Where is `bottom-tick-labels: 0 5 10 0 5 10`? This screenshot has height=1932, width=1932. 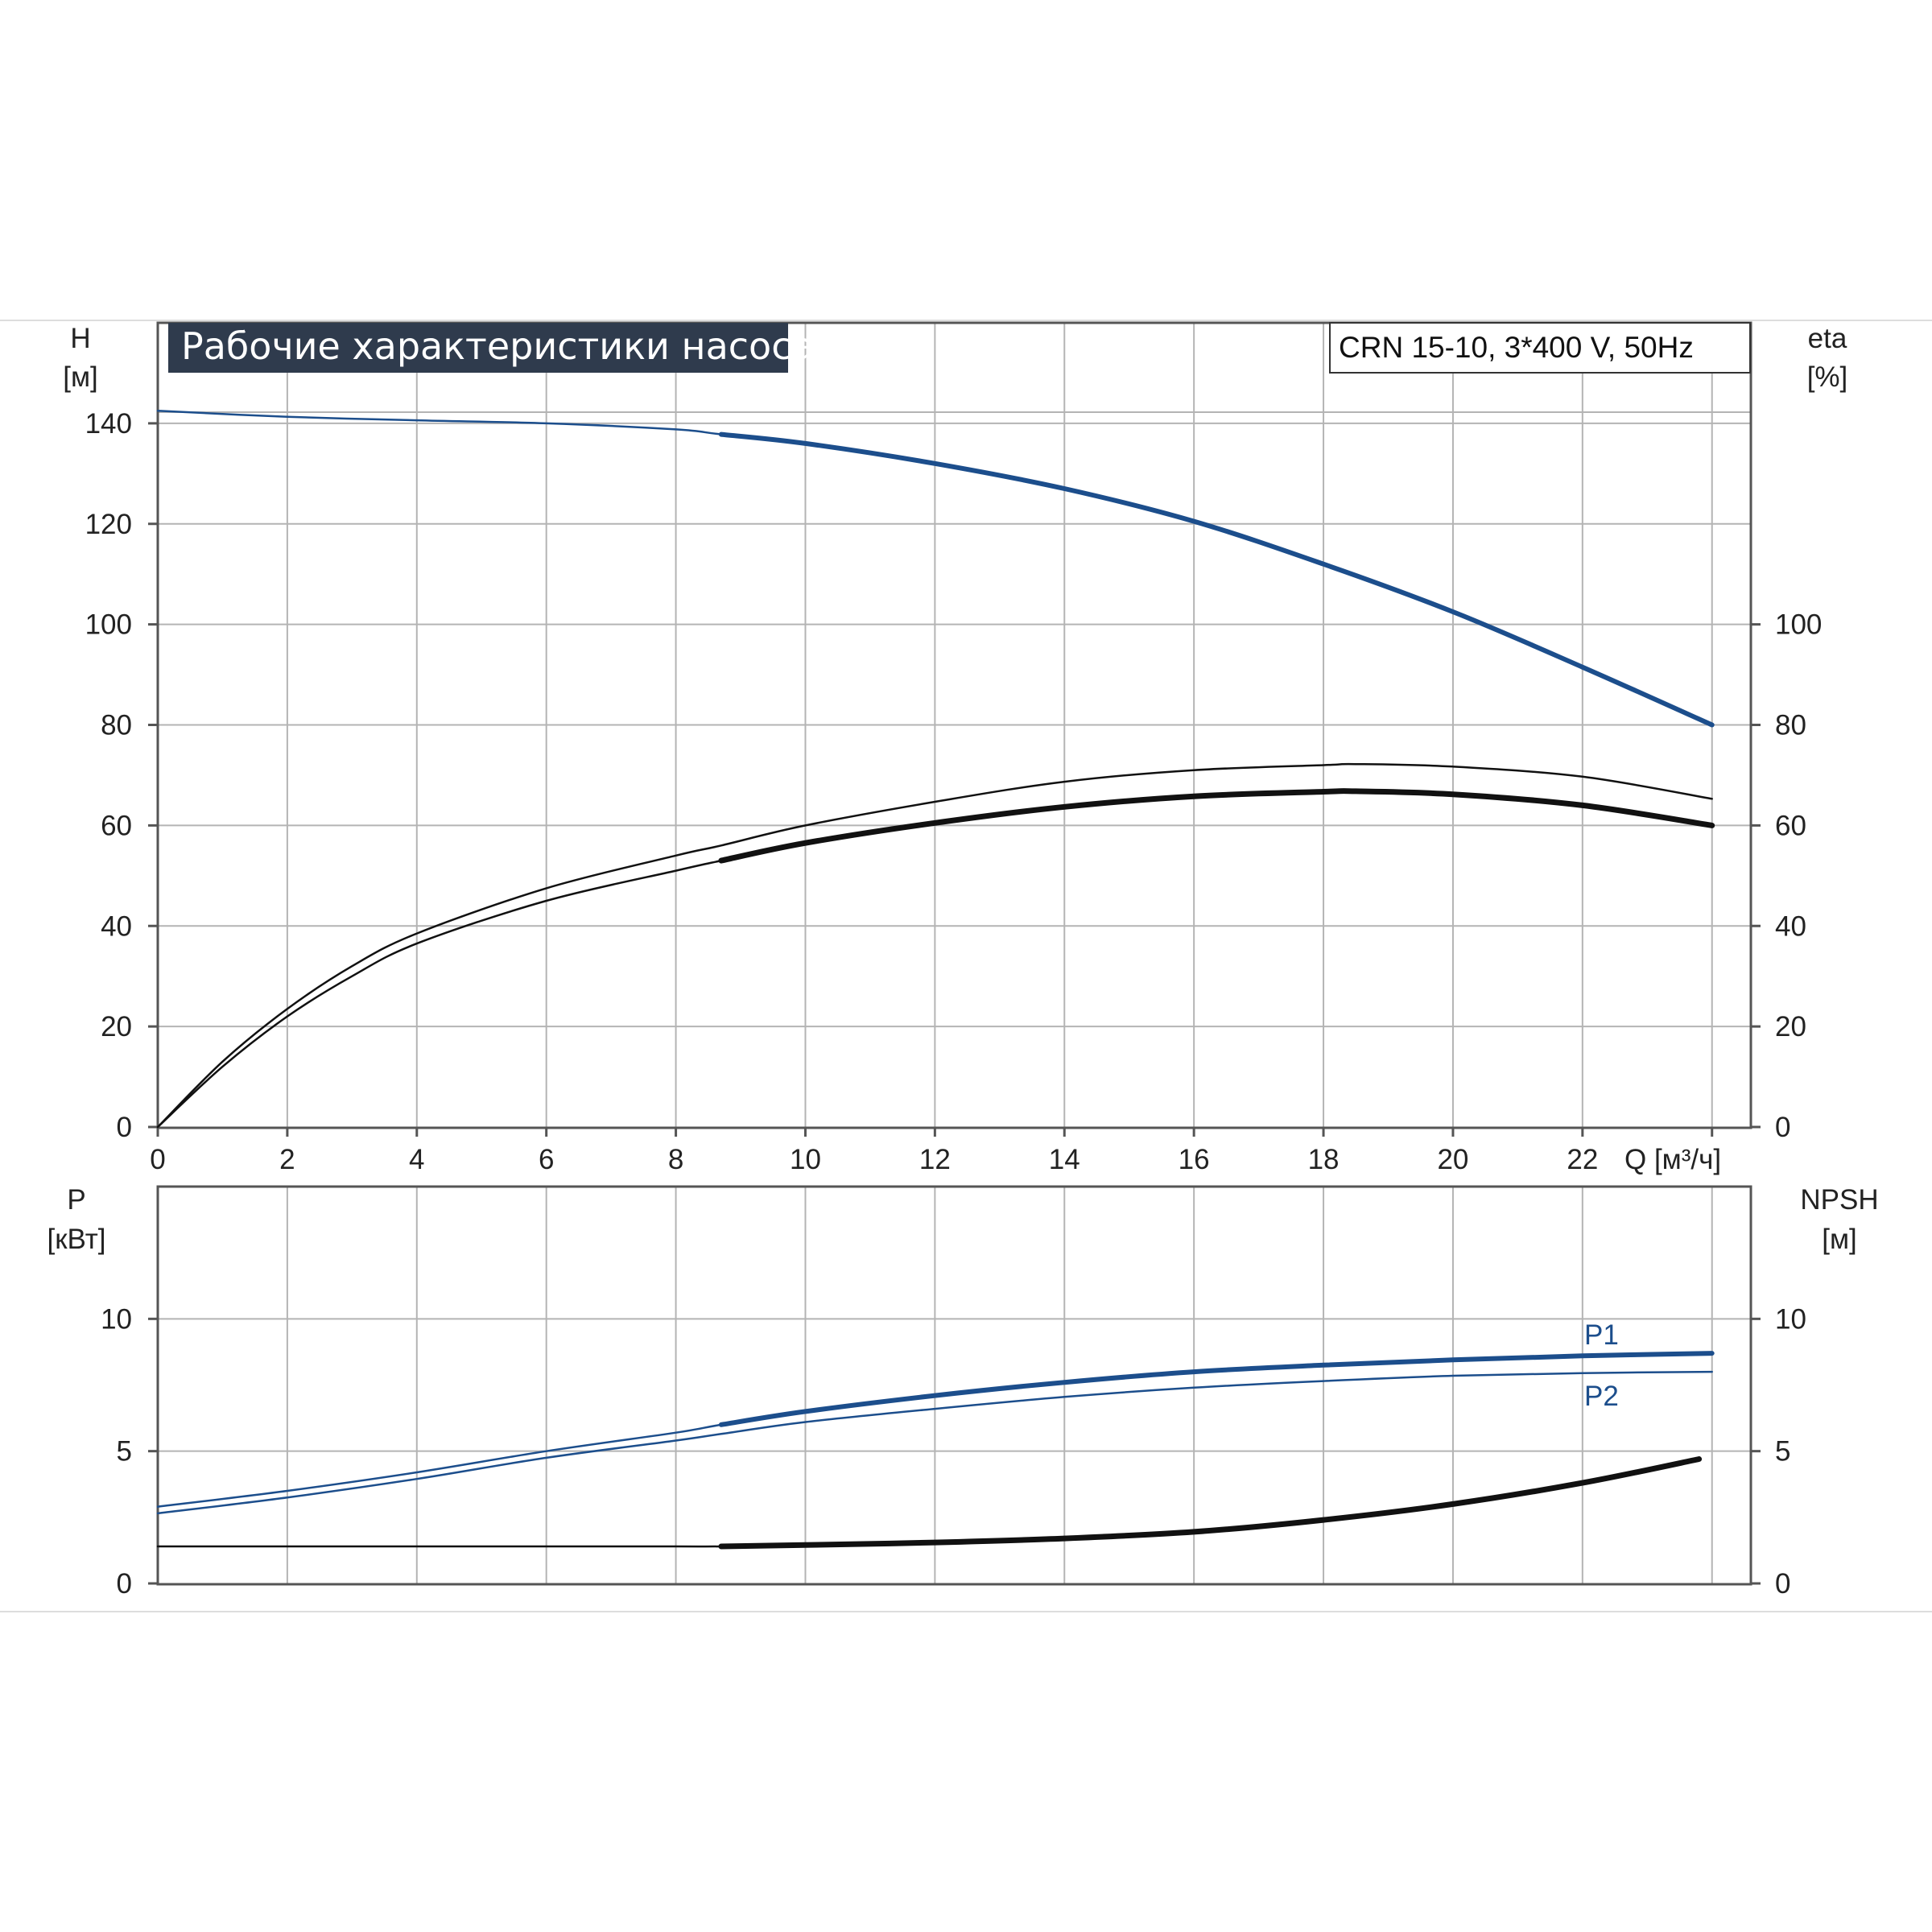
bottom-tick-labels: 0 5 10 0 5 10 is located at coordinates (953, 1451).